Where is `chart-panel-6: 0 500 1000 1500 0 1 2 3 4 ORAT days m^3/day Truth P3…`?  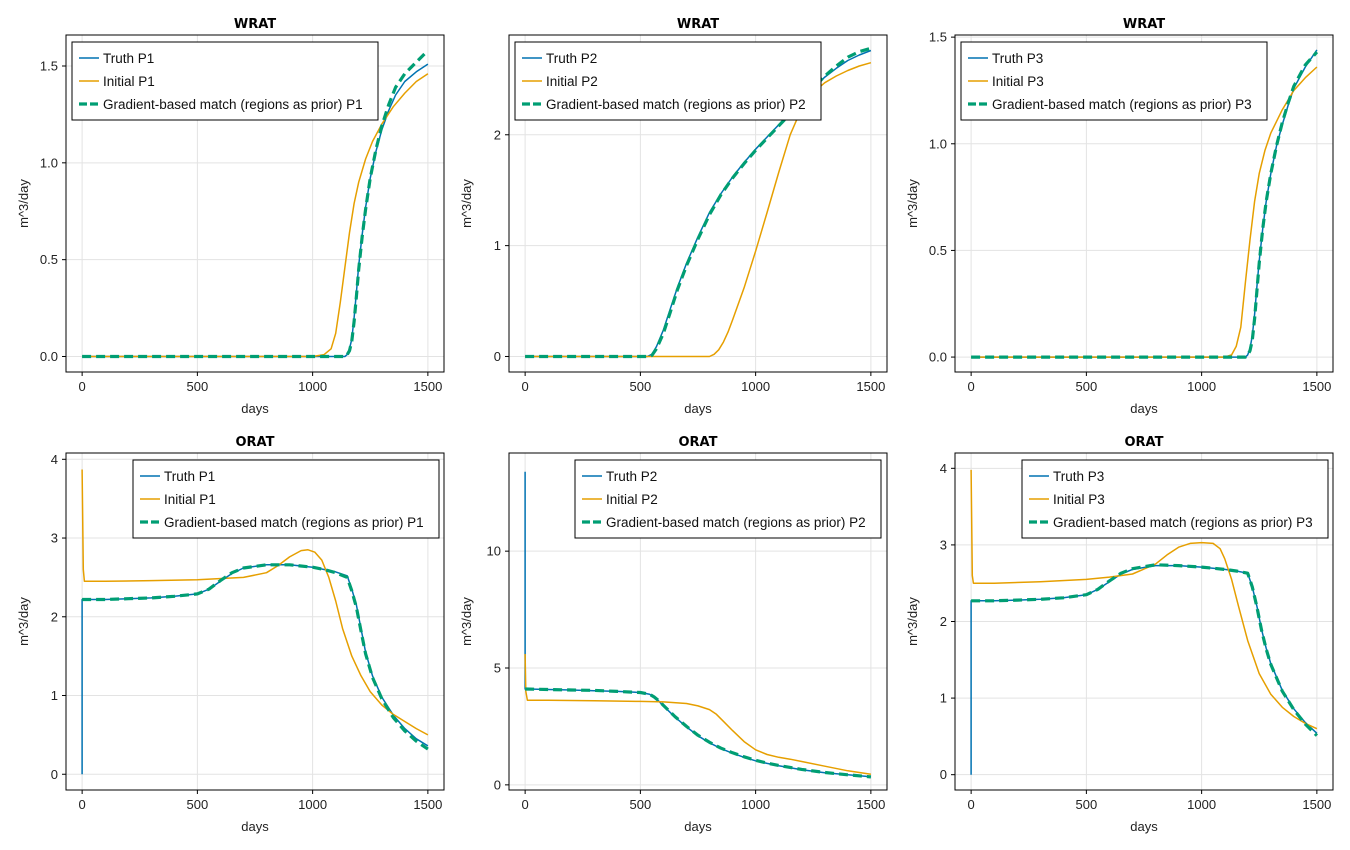
chart-panel-6: 0 500 1000 1500 0 1 2 3 4 ORAT days m^3/day Truth P3… is located at coordinates (1119, 634).